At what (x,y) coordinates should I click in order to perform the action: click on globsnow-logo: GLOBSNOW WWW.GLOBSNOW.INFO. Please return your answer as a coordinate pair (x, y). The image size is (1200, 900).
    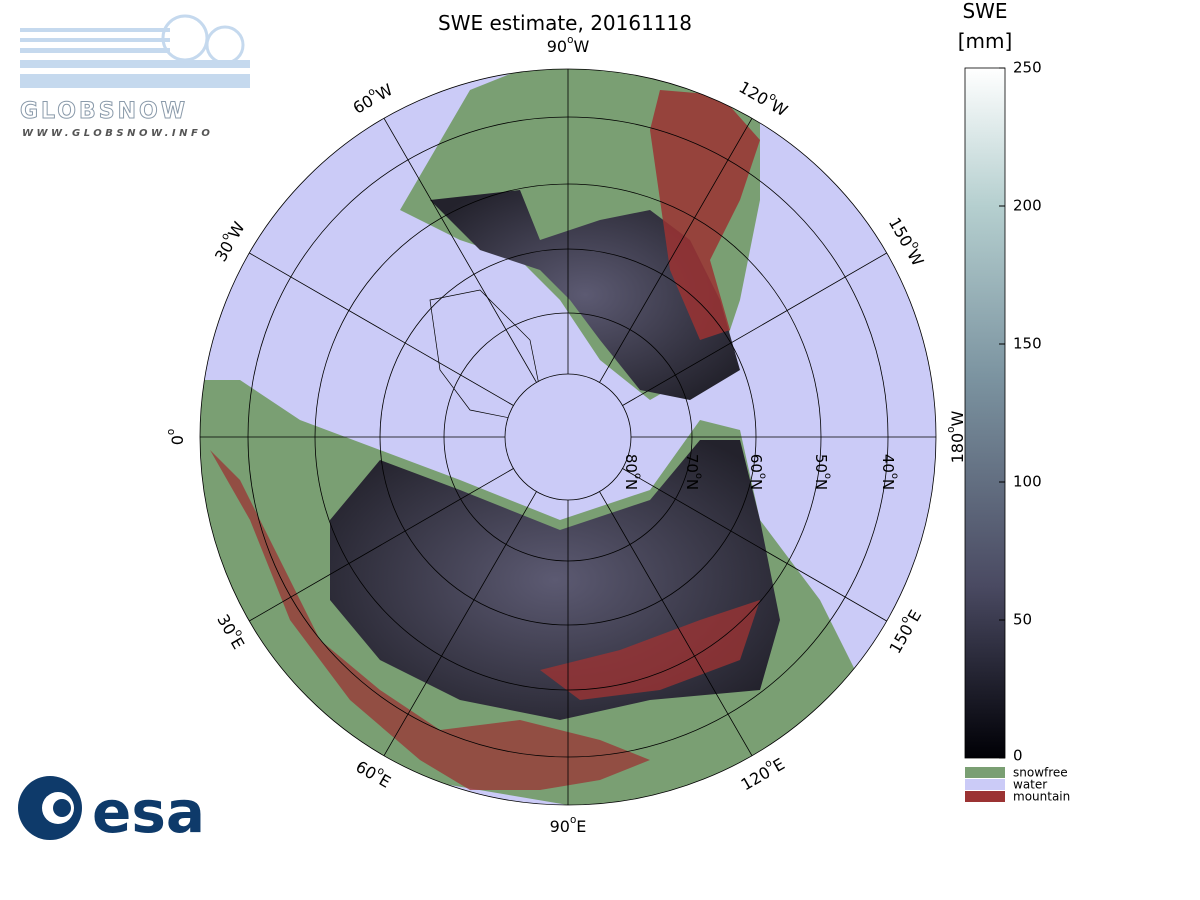
    Looking at the image, I should click on (135, 76).